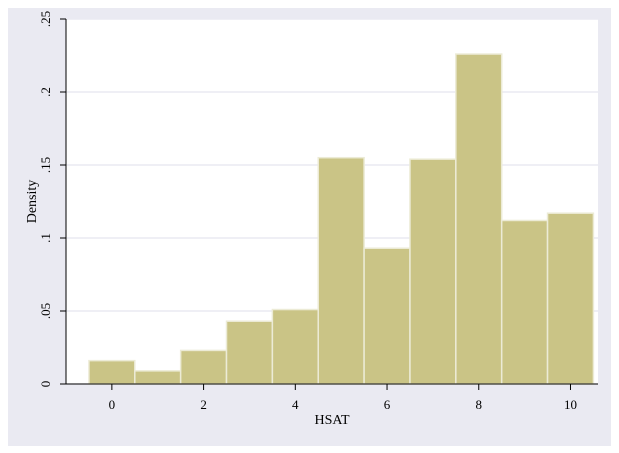 Image resolution: width=619 pixels, height=453 pixels. Describe the element at coordinates (45, 238) in the screenshot. I see `y-tick-label-2: .1` at that location.